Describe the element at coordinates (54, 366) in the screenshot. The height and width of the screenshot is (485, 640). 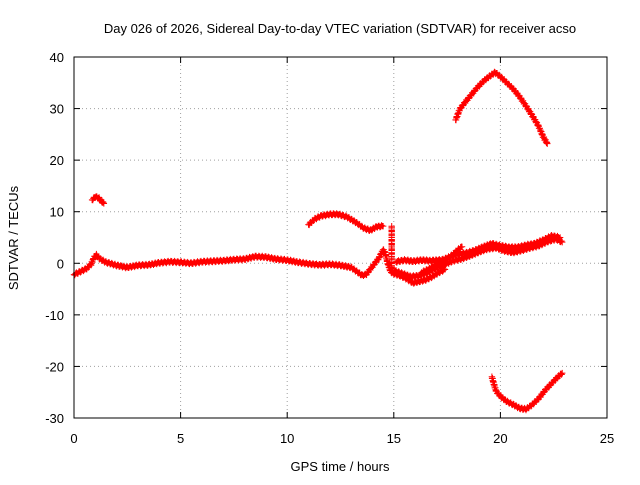
I see `y-tick-label: -20` at that location.